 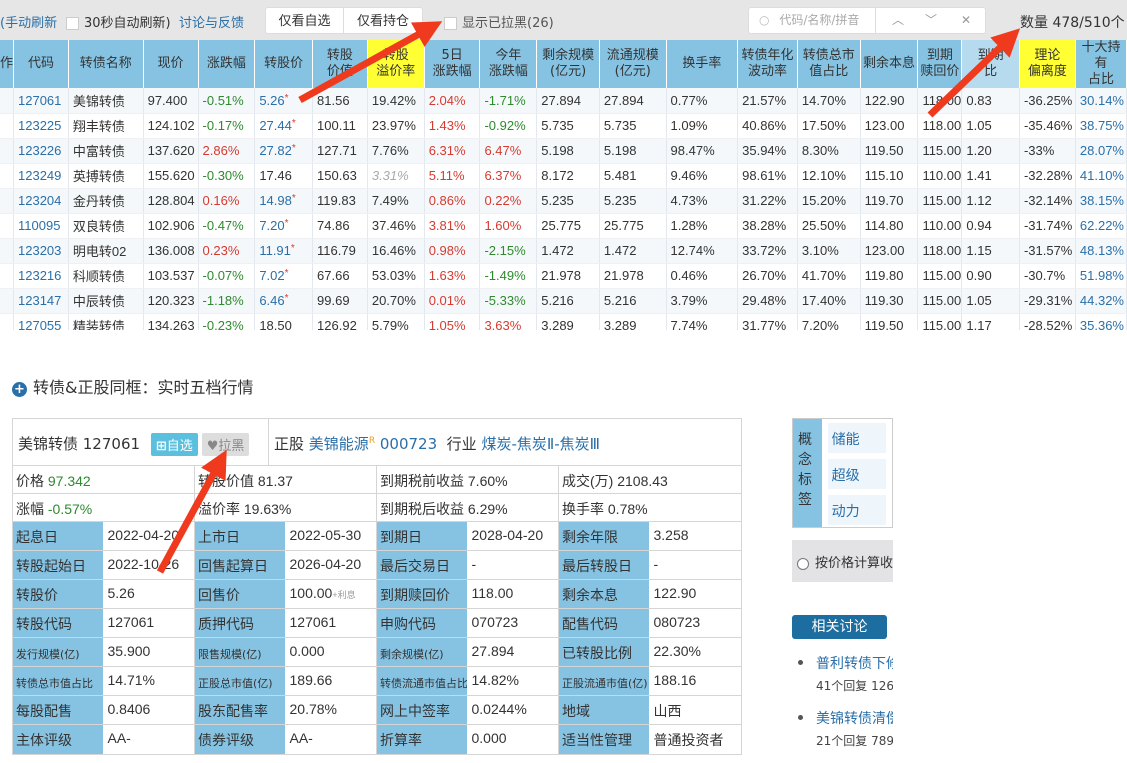 What do you see at coordinates (856, 474) in the screenshot?
I see `concept-tag: 超级` at bounding box center [856, 474].